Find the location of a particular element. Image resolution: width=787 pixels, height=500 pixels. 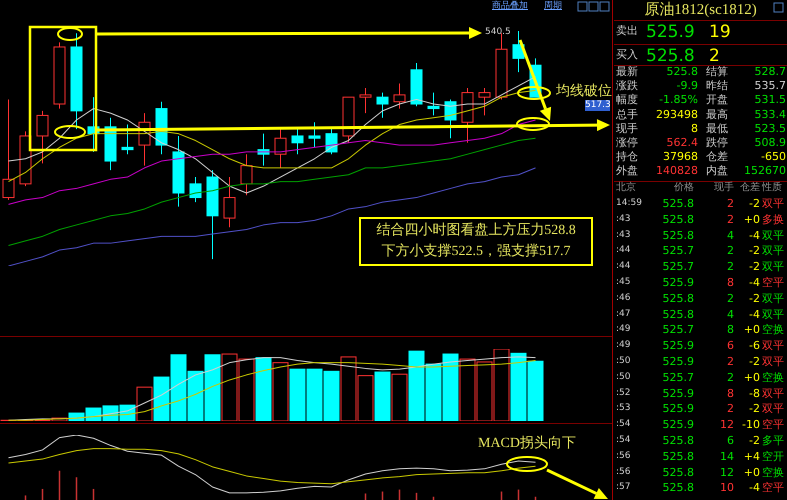

text: 北京 is located at coordinates (626, 188).